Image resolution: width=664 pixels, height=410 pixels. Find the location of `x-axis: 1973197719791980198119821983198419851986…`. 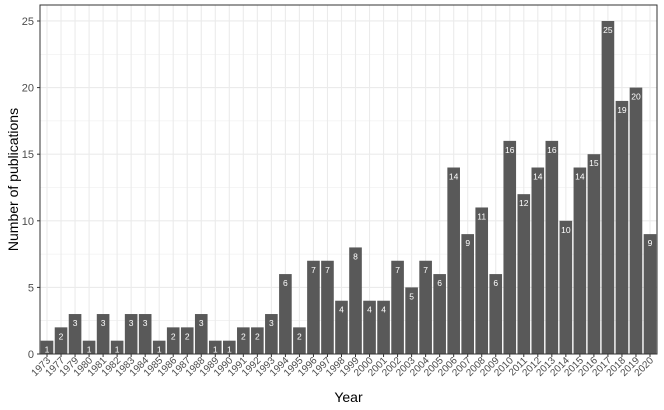

x-axis: 1973197719791980198119821983198419851986… is located at coordinates (343, 366).